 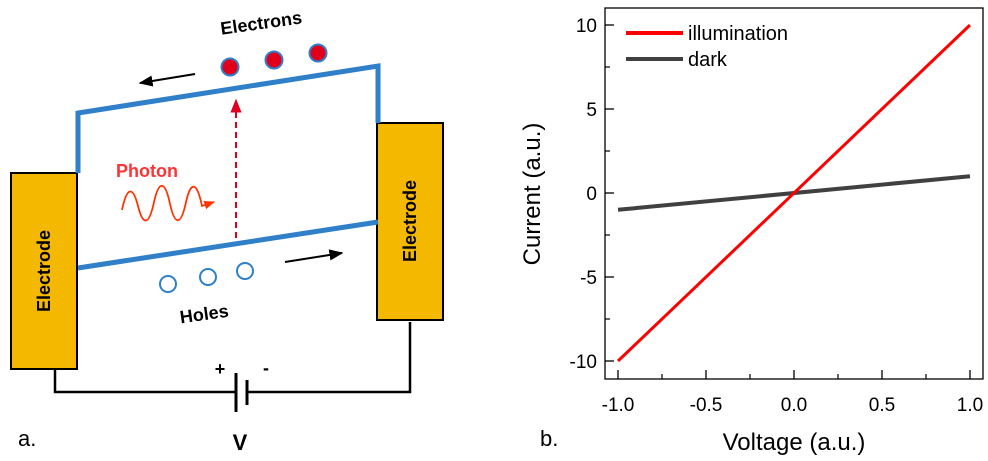 I want to click on y-tick-label: 10, so click(x=586, y=26).